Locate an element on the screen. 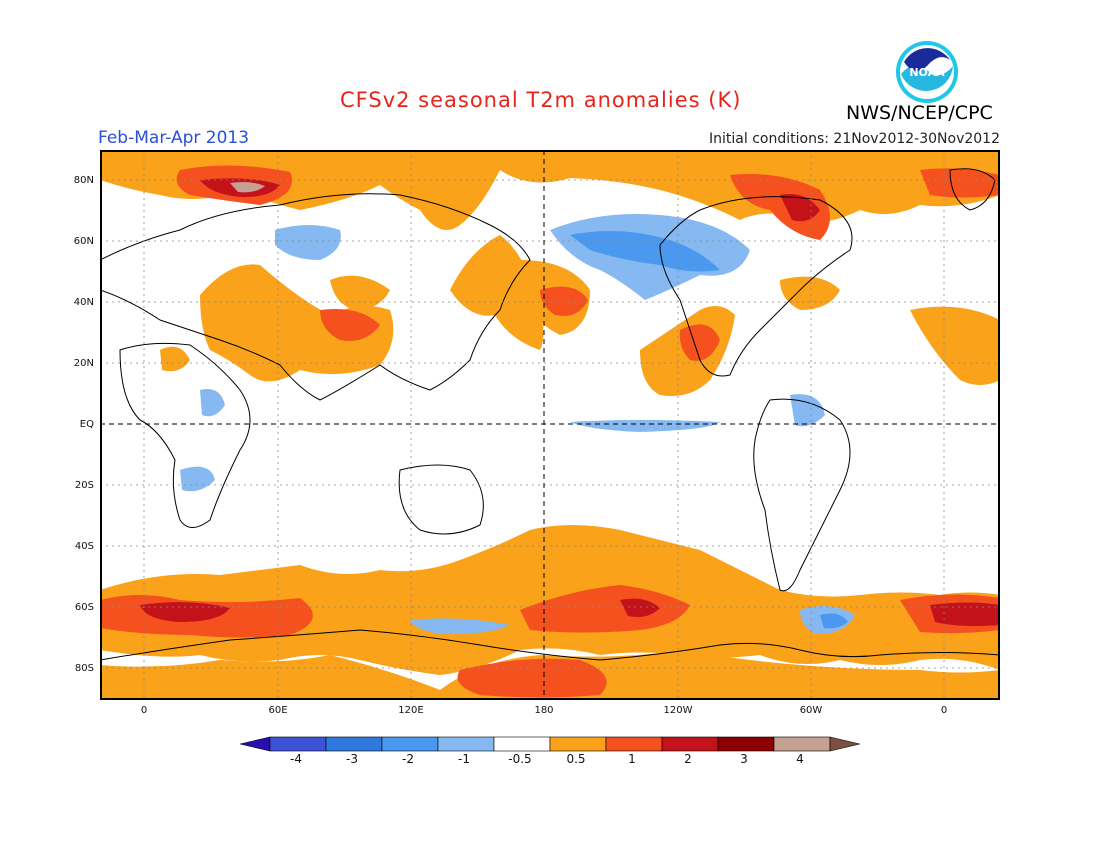 The image size is (1100, 850). lat-label: 80S is located at coordinates (84, 668).